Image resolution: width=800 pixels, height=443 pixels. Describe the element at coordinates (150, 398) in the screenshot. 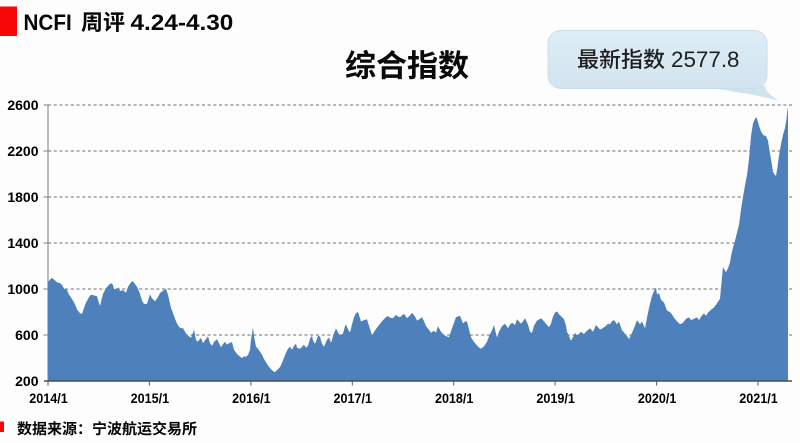

I see `svg-text: 2015/1` at that location.